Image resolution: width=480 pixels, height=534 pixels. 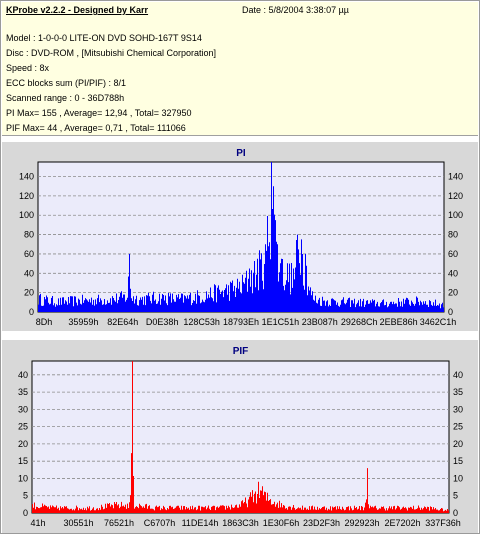 I want to click on y-tick-label-right: 80, so click(x=453, y=235).